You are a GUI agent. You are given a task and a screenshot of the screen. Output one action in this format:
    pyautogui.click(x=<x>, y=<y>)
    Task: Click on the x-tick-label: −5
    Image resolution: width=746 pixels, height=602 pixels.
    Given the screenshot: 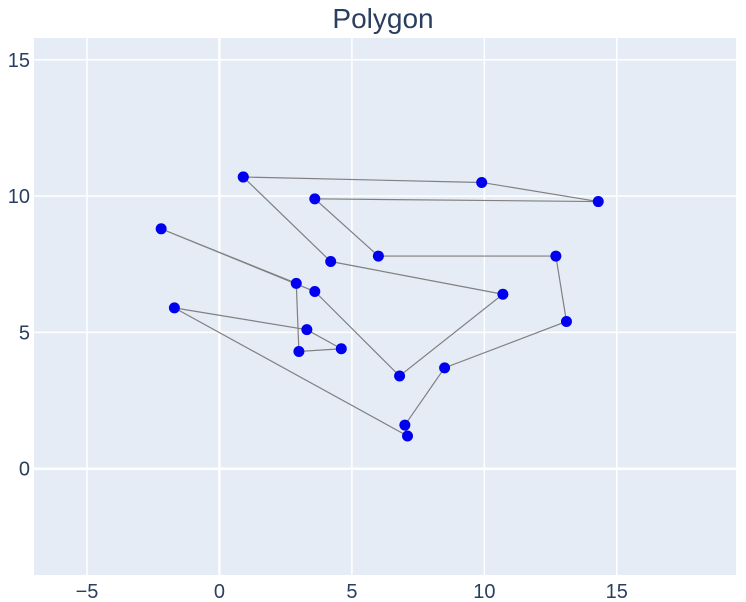 What is the action you would take?
    pyautogui.click(x=87, y=591)
    